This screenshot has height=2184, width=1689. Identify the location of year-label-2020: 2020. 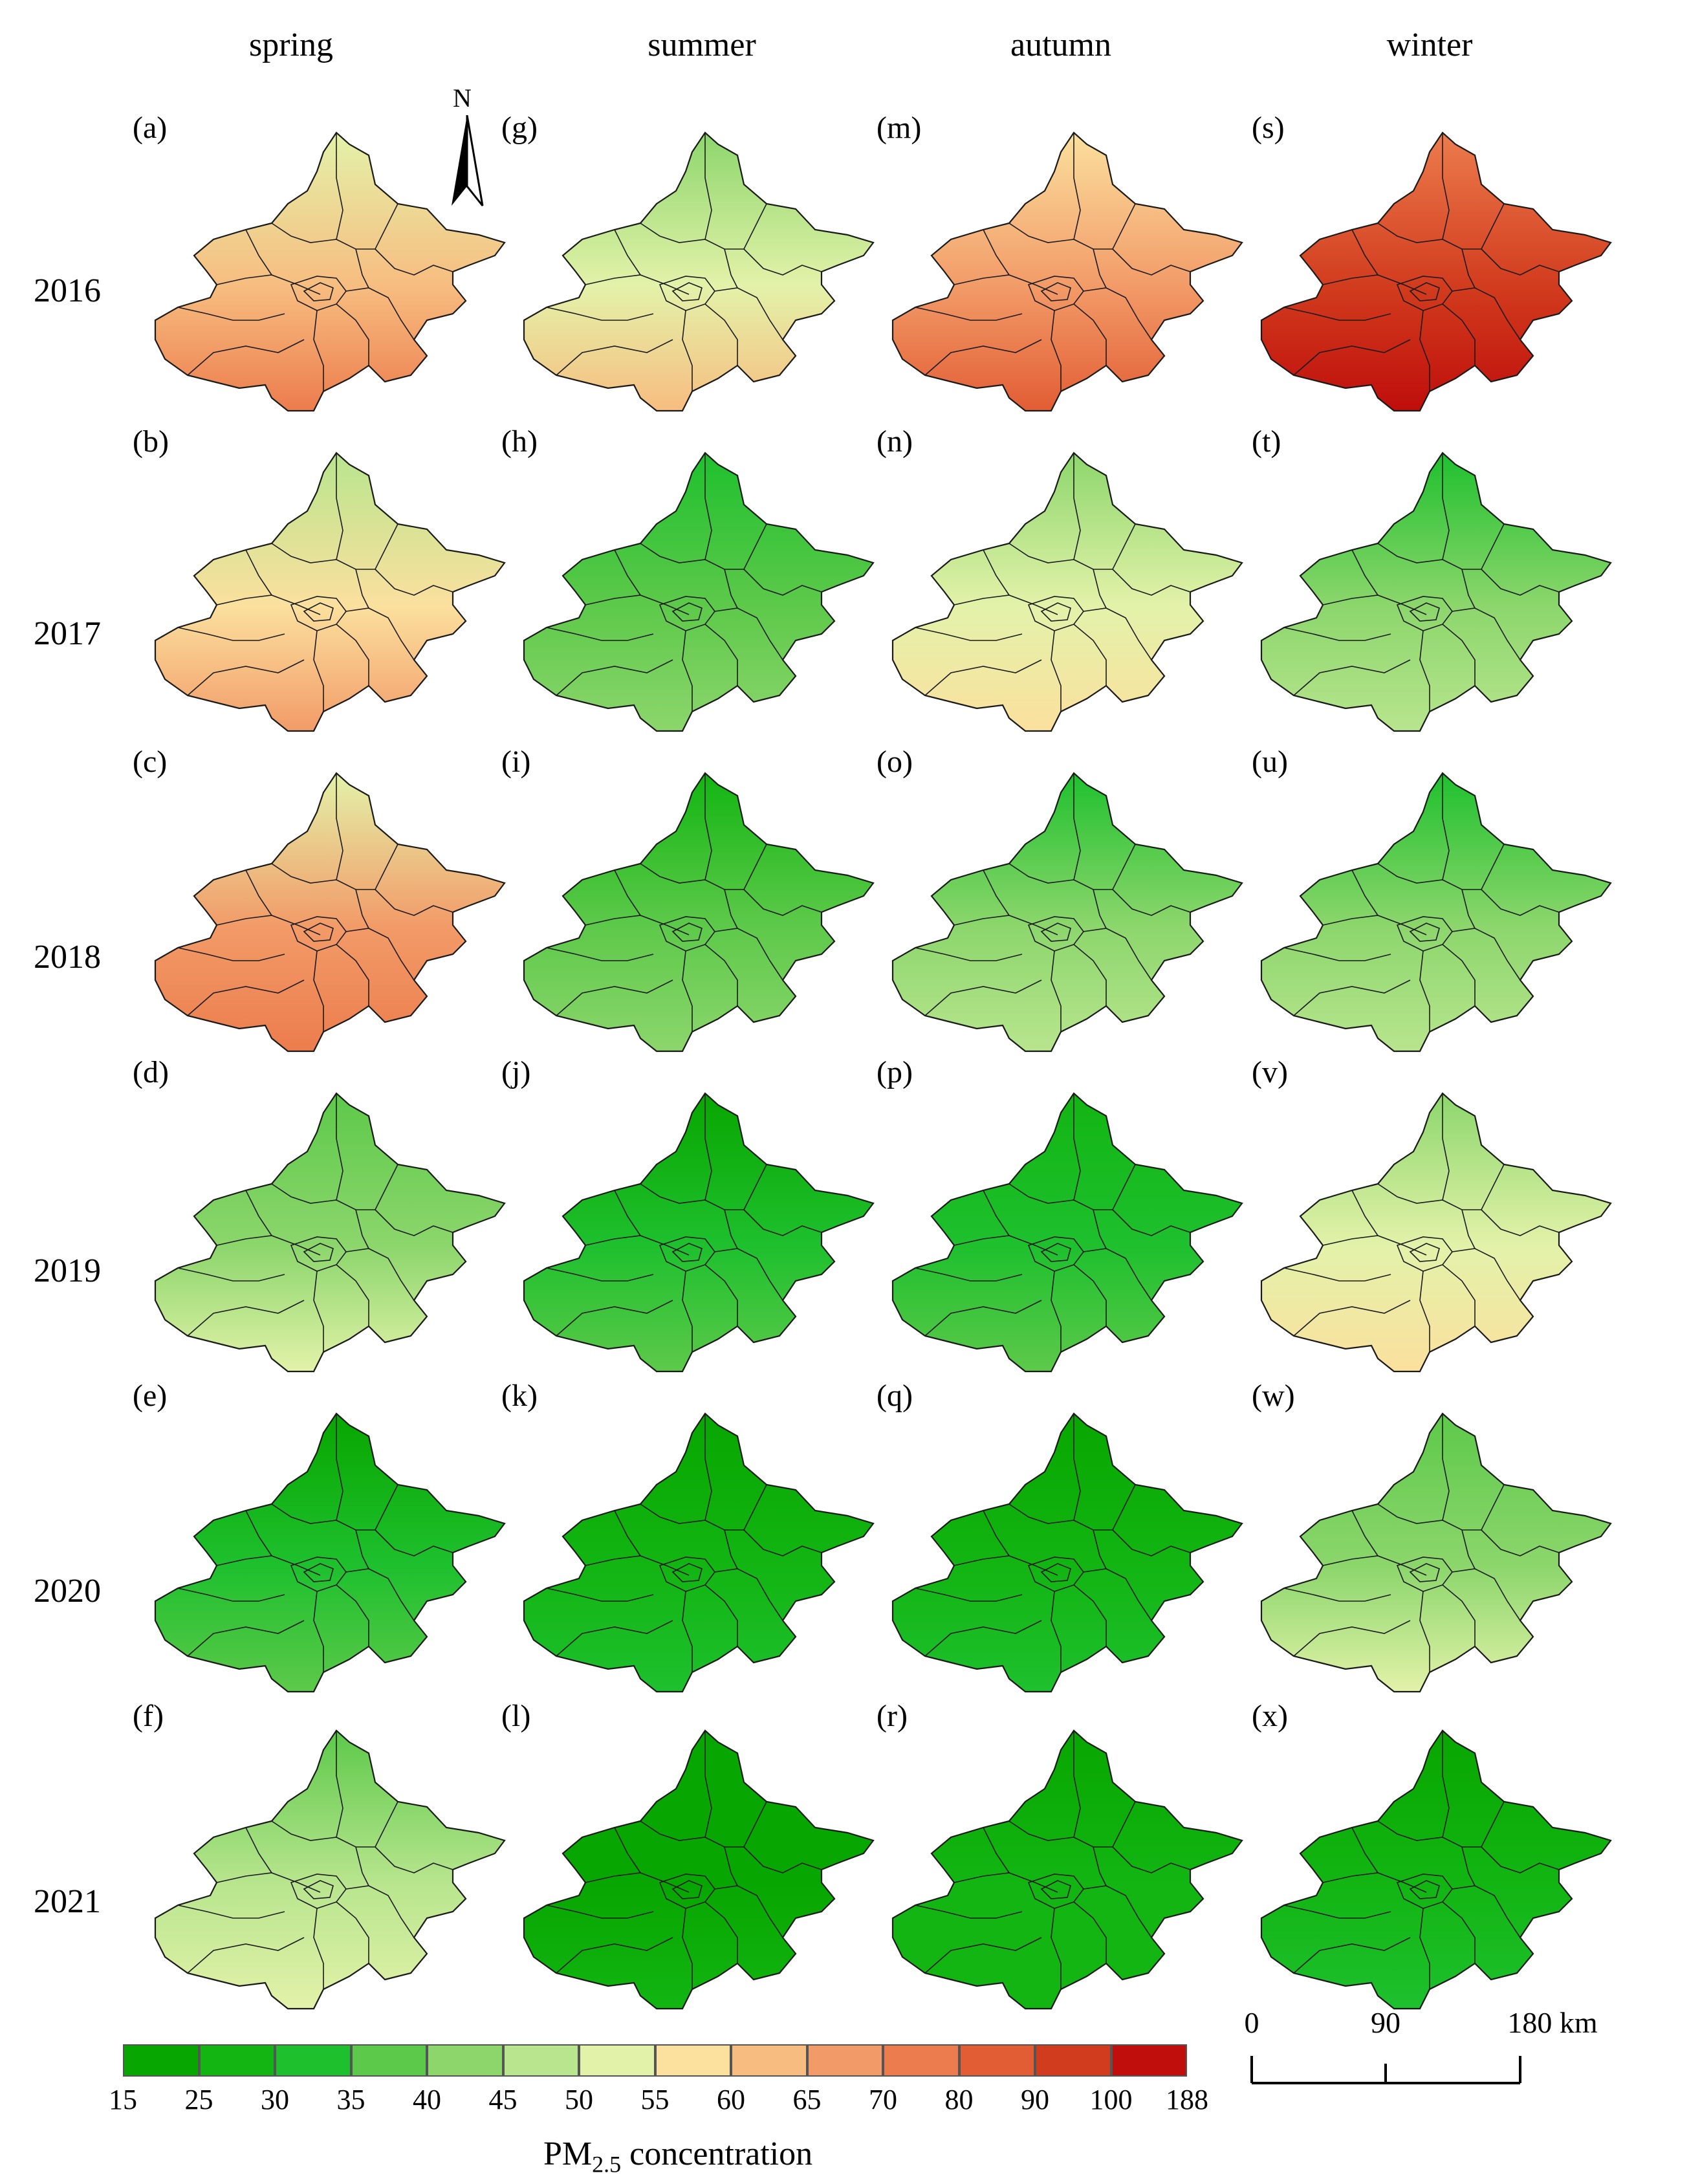
(67, 1591).